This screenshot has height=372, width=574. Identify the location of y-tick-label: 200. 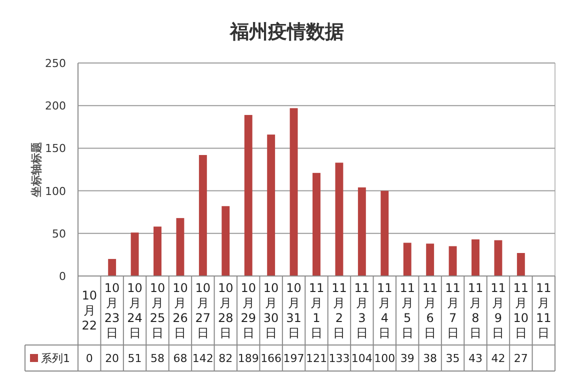
(55, 106).